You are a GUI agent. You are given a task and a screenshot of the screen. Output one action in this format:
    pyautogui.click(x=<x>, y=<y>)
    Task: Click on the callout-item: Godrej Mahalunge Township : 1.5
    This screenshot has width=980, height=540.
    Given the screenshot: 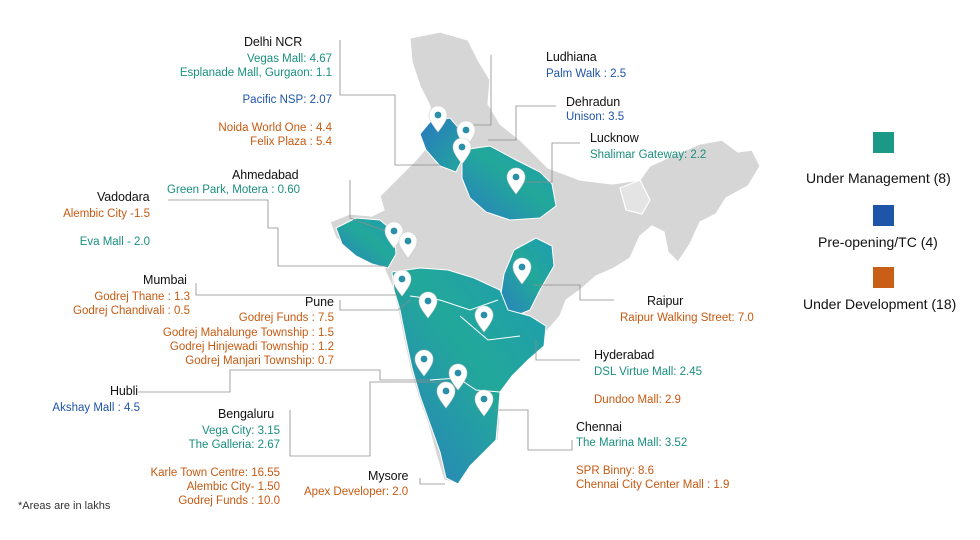 What is the action you would take?
    pyautogui.click(x=248, y=333)
    